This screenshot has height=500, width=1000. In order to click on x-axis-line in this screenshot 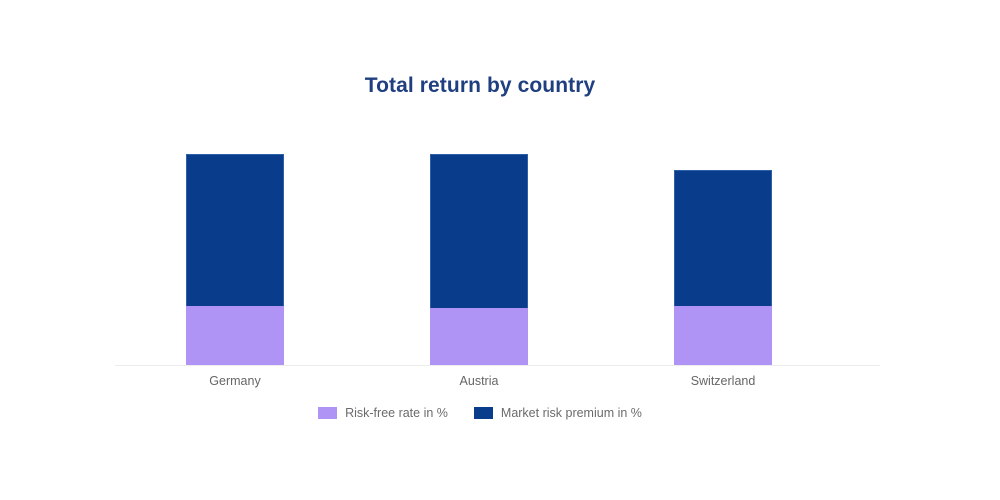, I will do `click(497, 365)`.